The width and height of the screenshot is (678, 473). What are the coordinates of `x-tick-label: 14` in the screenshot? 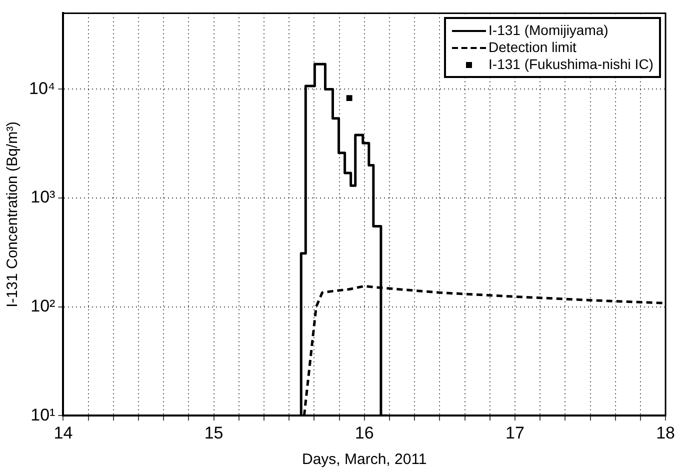 It's located at (63, 432).